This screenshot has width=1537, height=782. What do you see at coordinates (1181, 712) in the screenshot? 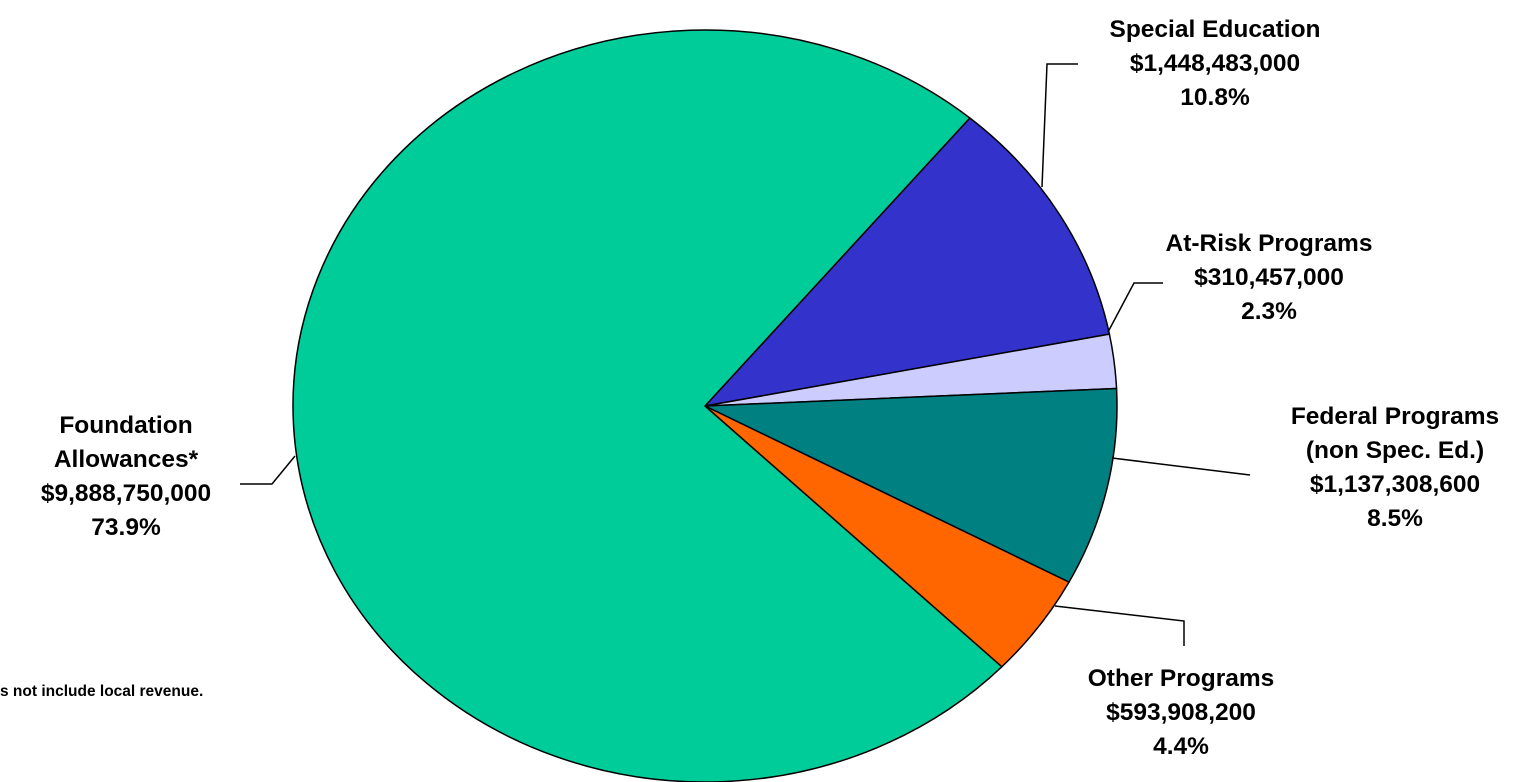
I see `other-programs-value-label: $593,908,200` at bounding box center [1181, 712].